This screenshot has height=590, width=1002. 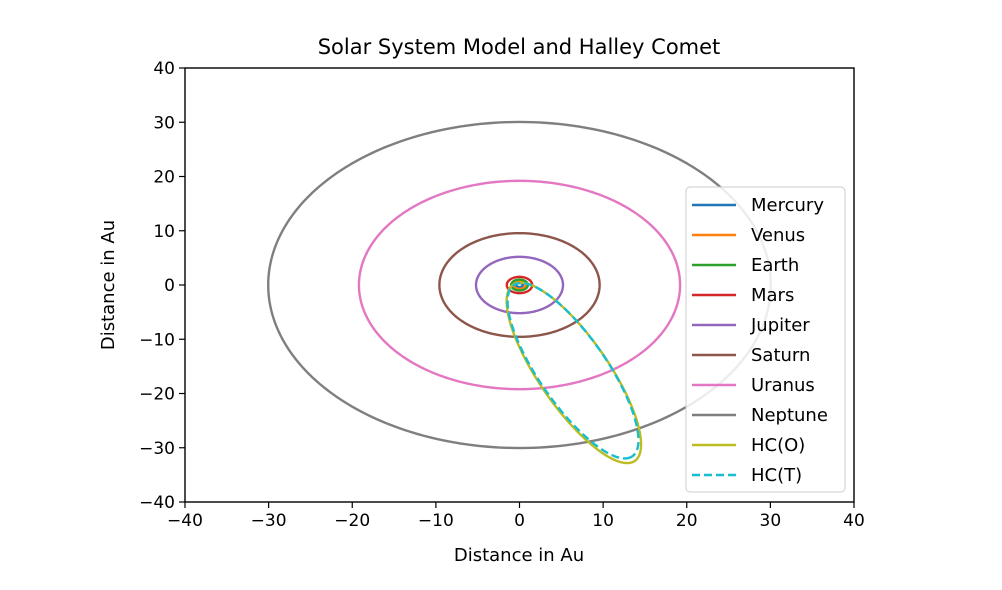 I want to click on y-axis-label: Distance in Au, so click(x=108, y=285).